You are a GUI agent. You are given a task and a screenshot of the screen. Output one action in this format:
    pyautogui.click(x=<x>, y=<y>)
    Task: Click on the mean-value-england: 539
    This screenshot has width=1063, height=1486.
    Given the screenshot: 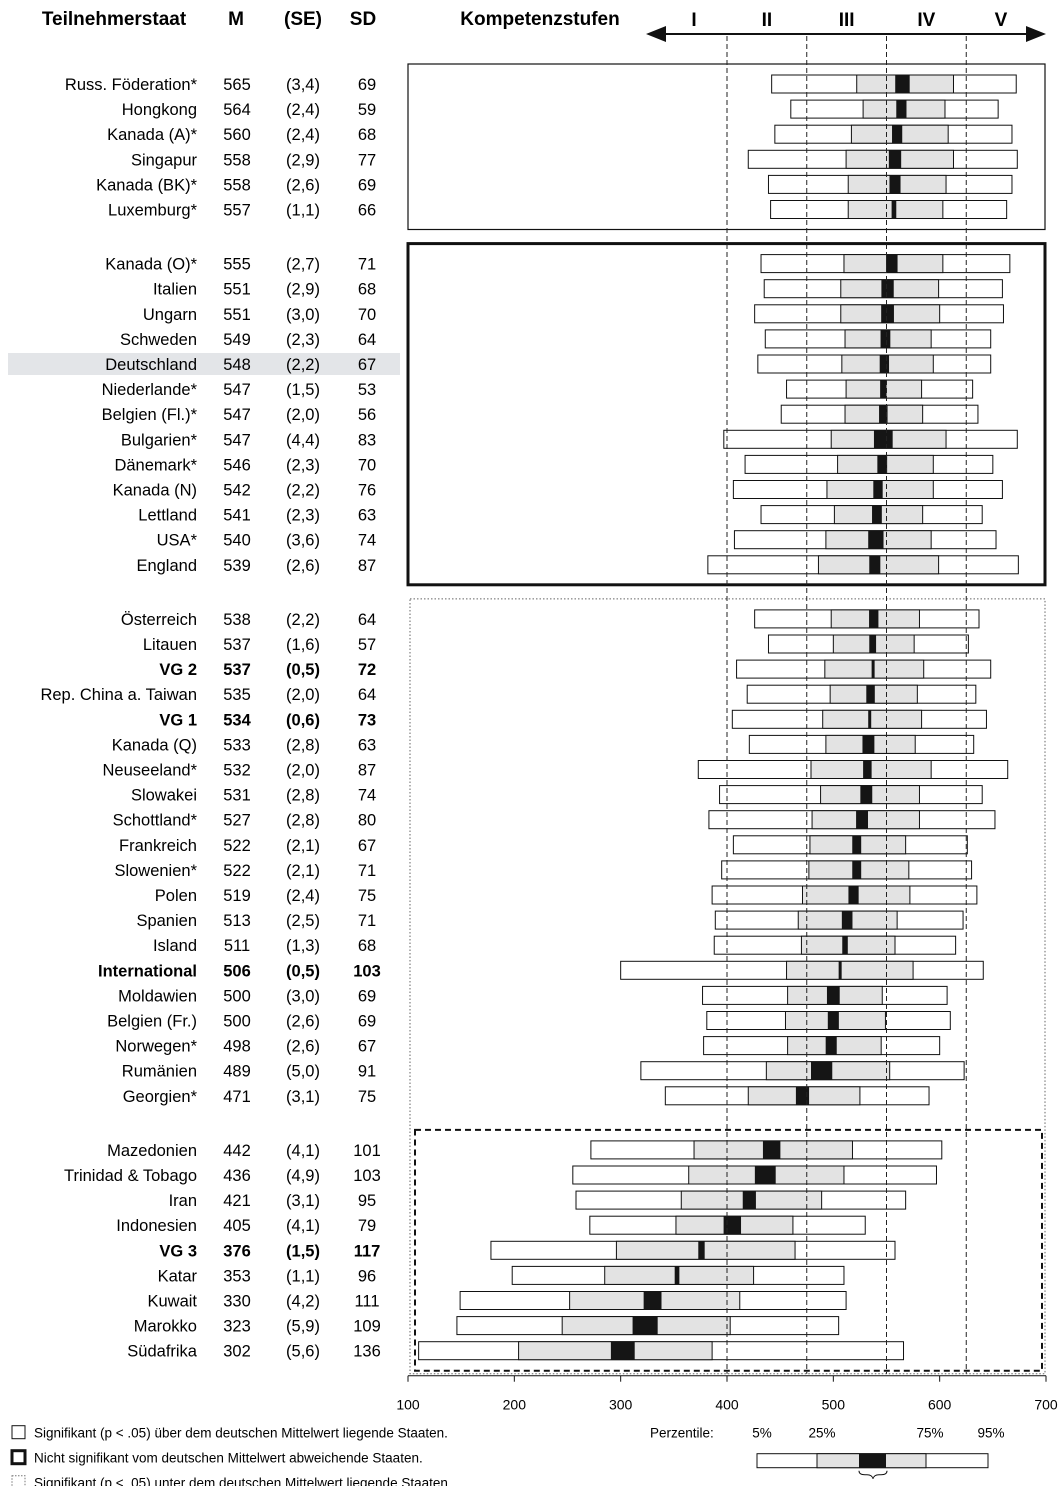 What is the action you would take?
    pyautogui.click(x=237, y=566)
    